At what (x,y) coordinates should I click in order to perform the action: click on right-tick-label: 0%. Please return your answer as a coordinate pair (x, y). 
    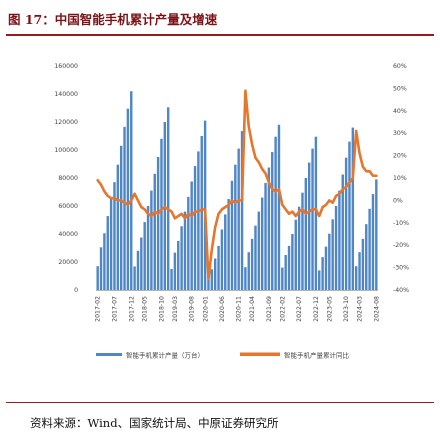
    Looking at the image, I should click on (398, 200).